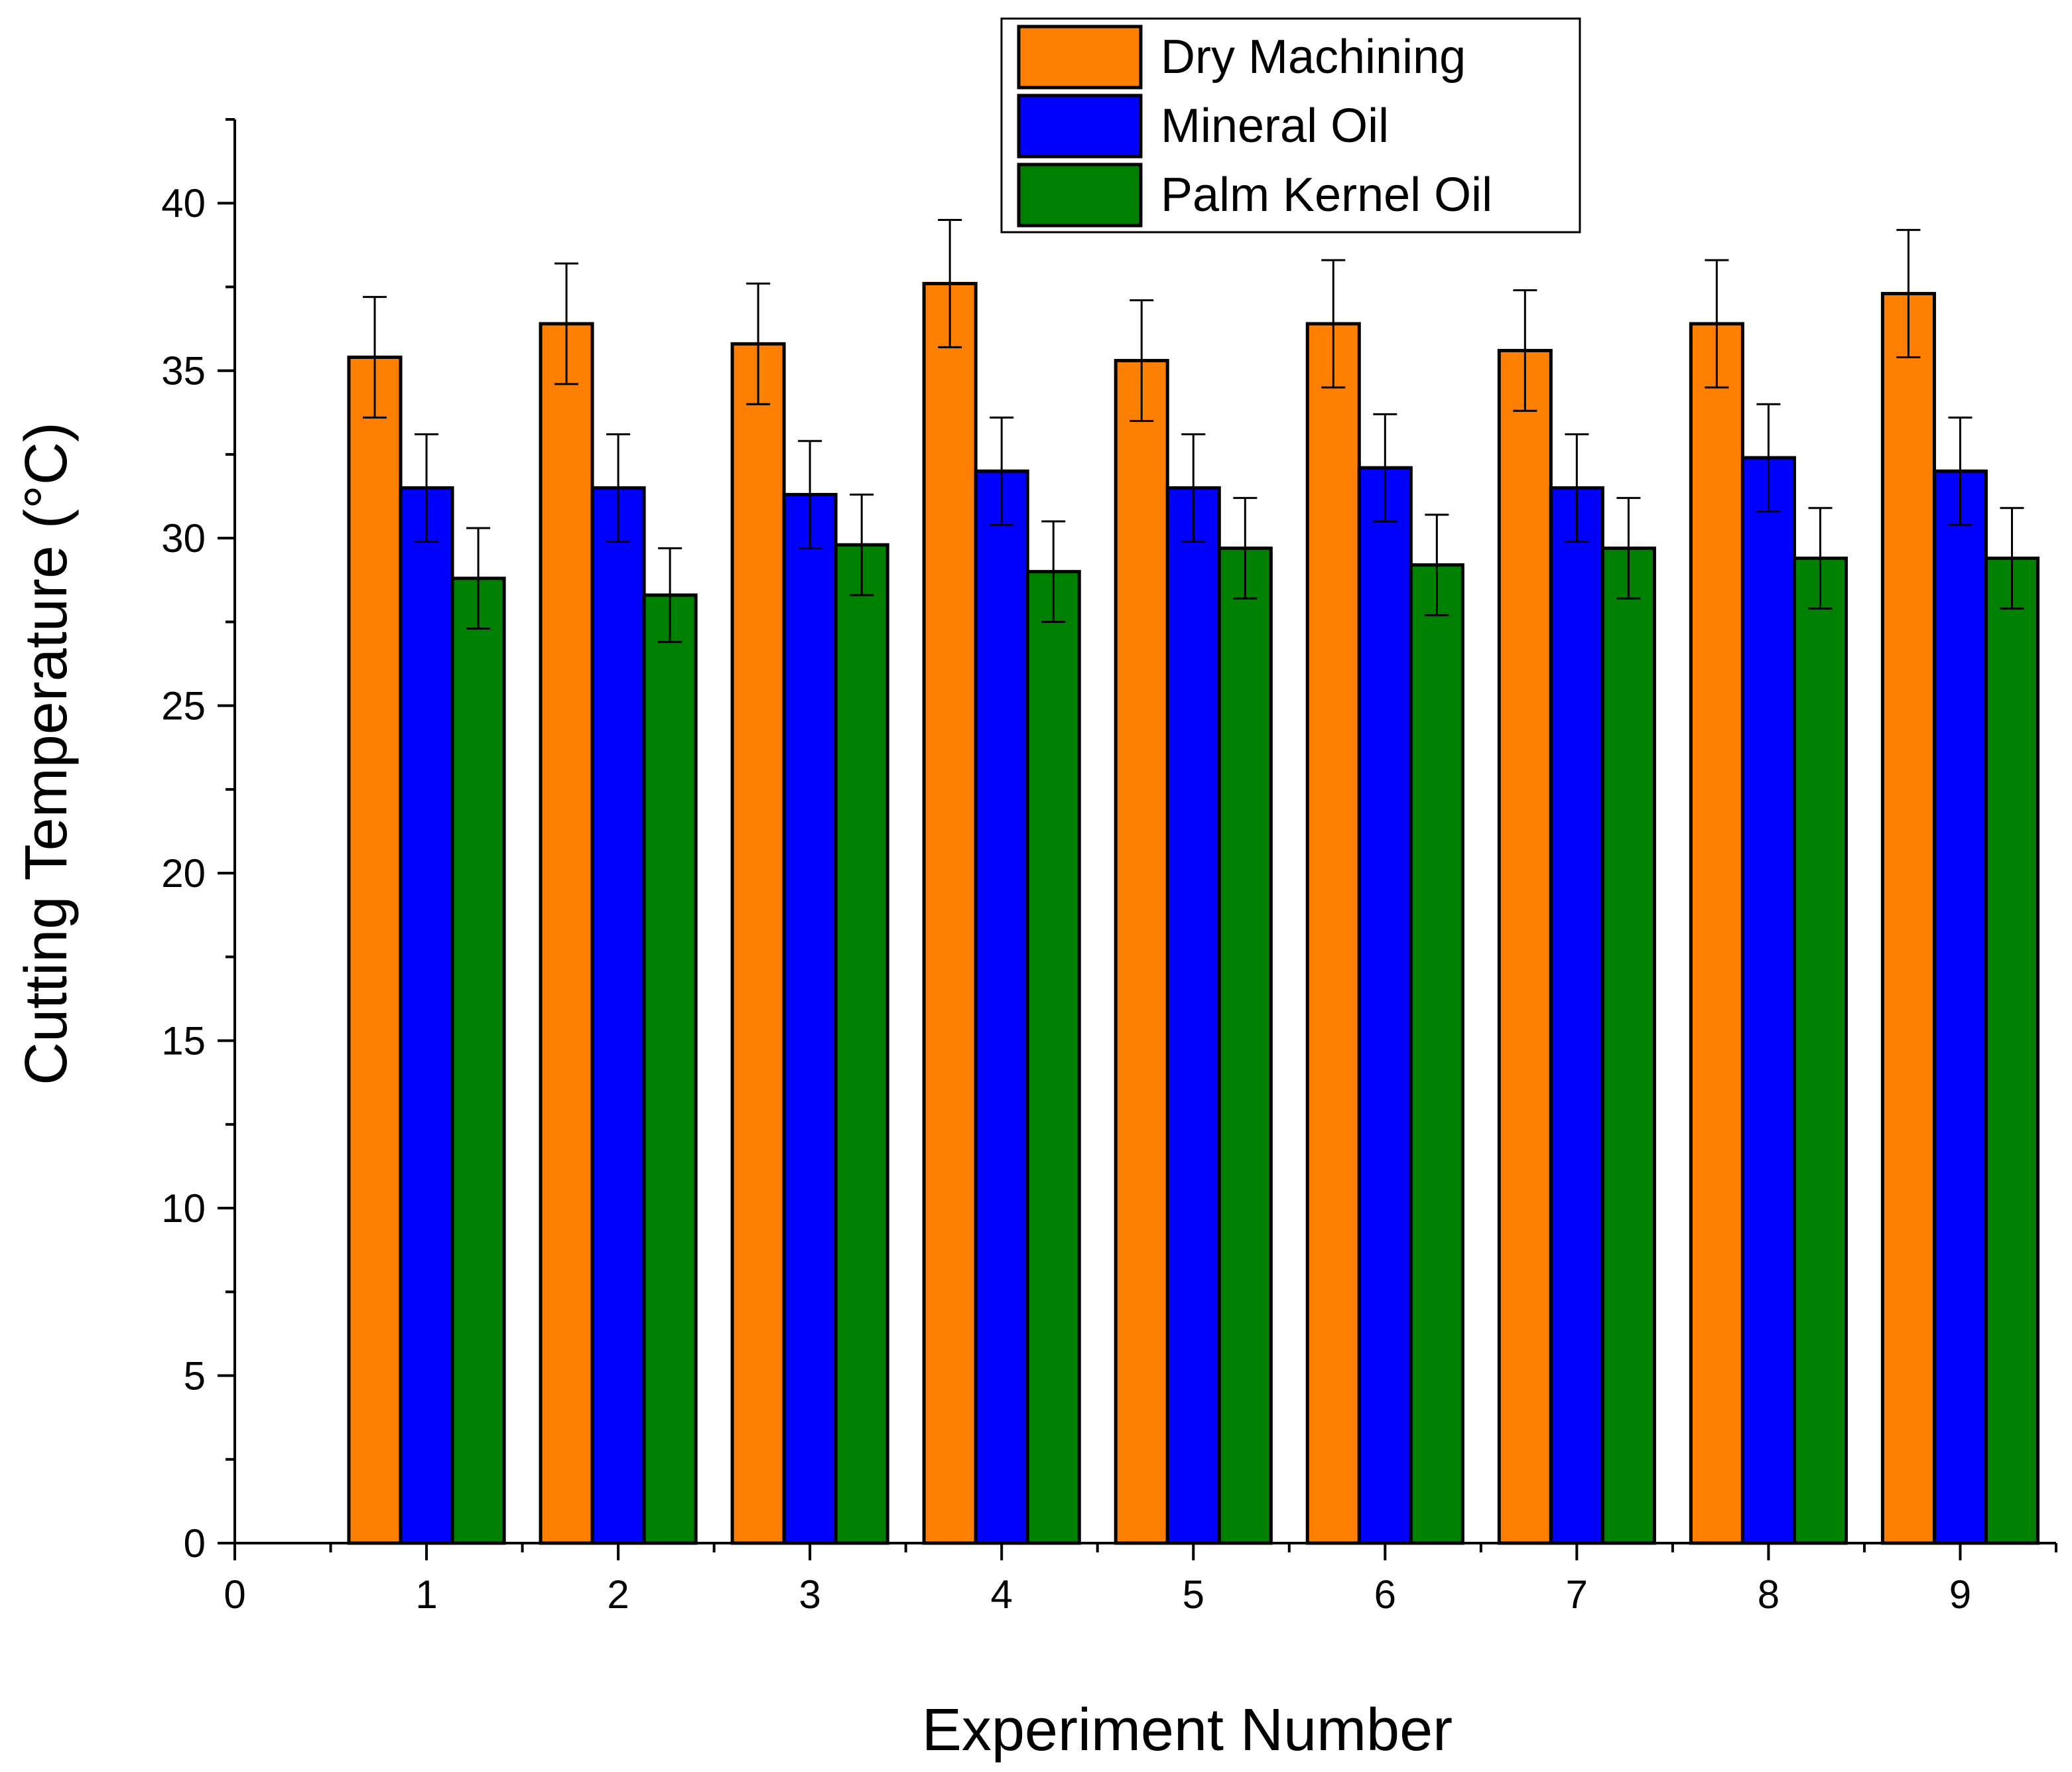 The image size is (2072, 1772). What do you see at coordinates (1326, 196) in the screenshot?
I see `legend-label: Palm Kernel Oil` at bounding box center [1326, 196].